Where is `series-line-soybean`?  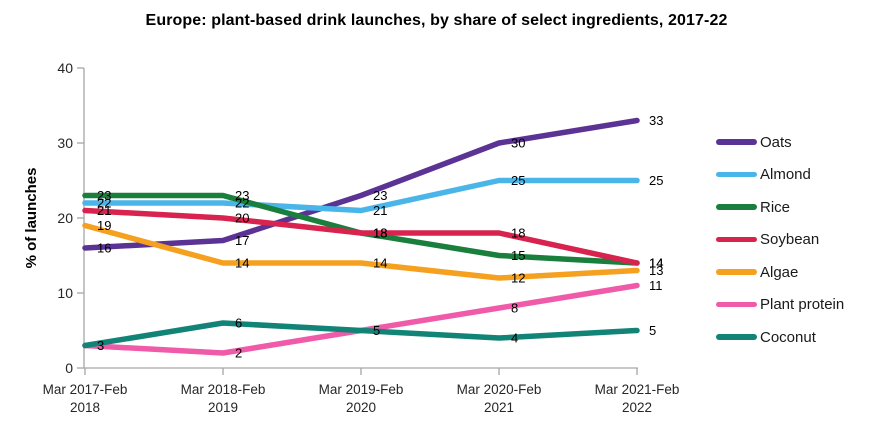
series-line-soybean is located at coordinates (361, 236).